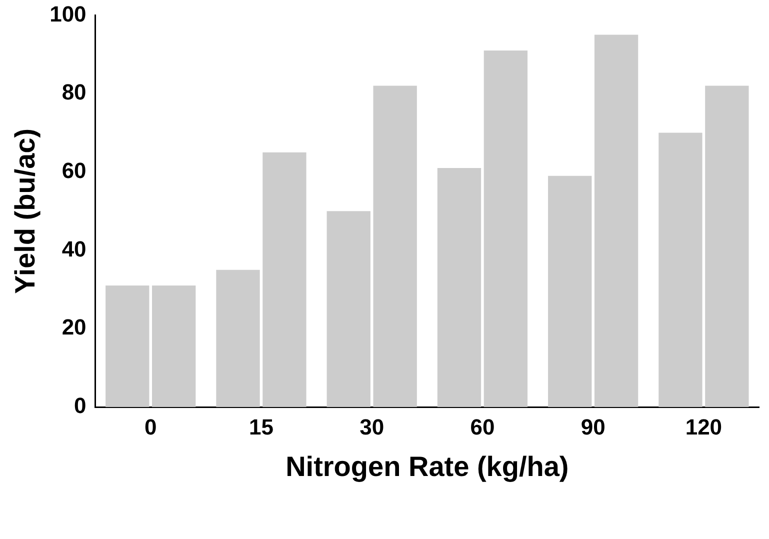 The height and width of the screenshot is (539, 769). What do you see at coordinates (261, 427) in the screenshot?
I see `x-tick-label: 15` at bounding box center [261, 427].